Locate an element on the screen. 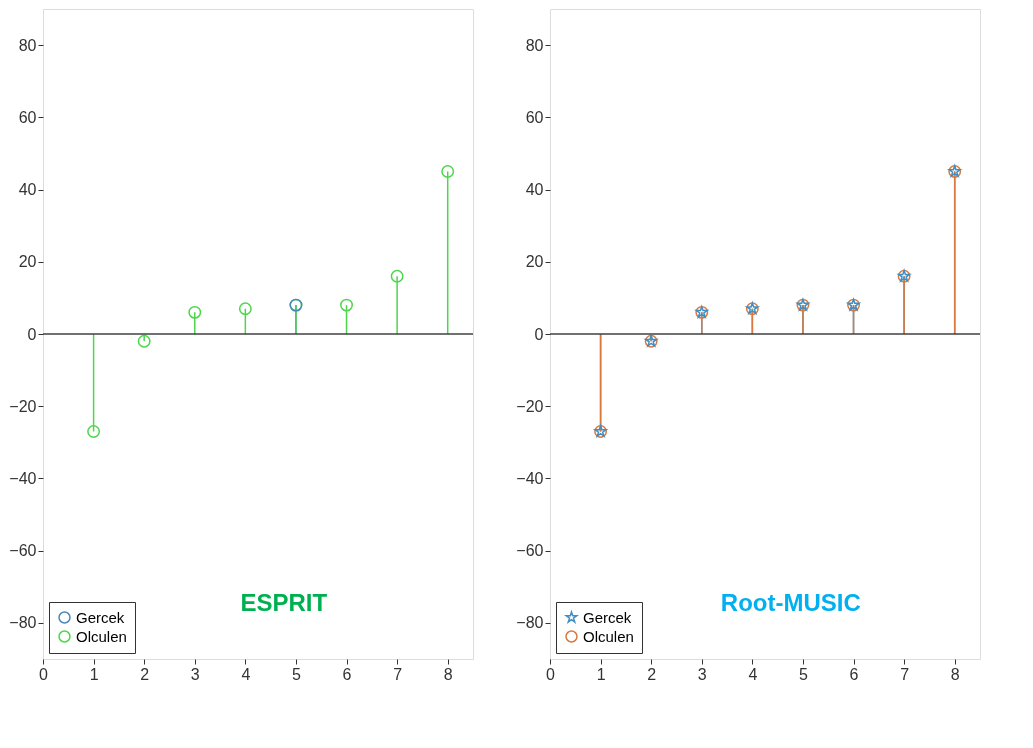 This screenshot has height=748, width=1033. text: Root-MUSIC is located at coordinates (790, 602).